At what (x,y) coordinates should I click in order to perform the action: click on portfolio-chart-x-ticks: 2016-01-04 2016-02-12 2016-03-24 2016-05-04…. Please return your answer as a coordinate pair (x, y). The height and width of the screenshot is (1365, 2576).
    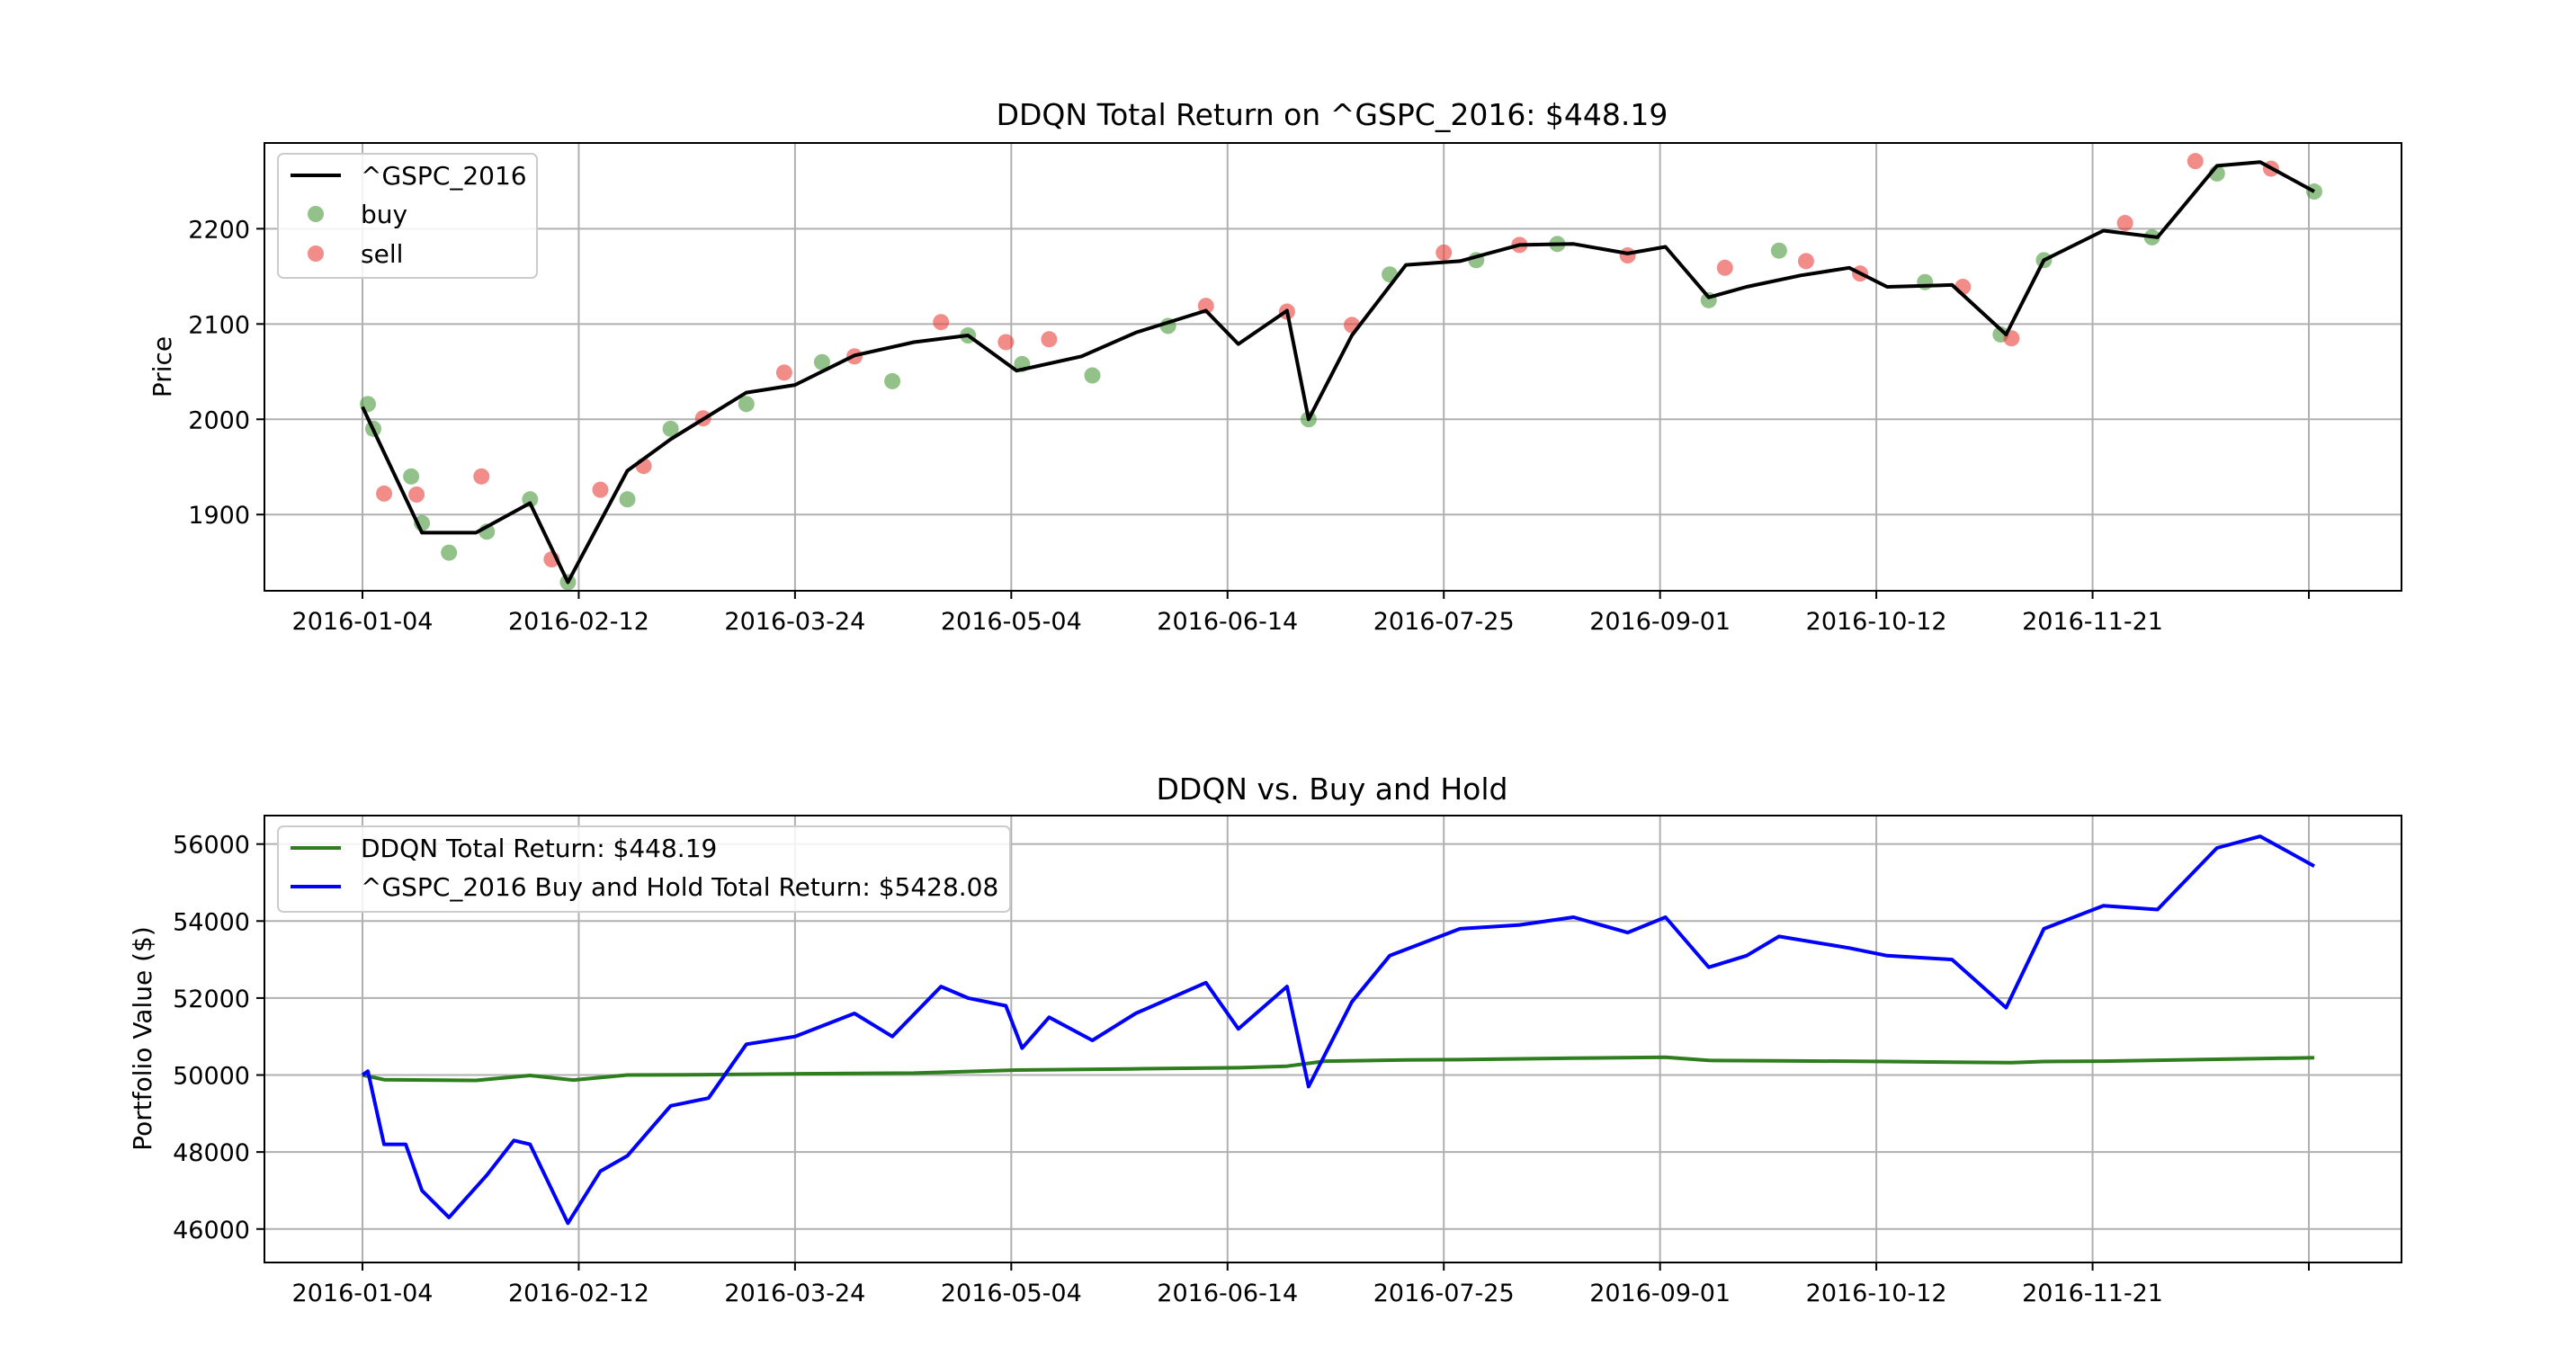
    Looking at the image, I should click on (1301, 1285).